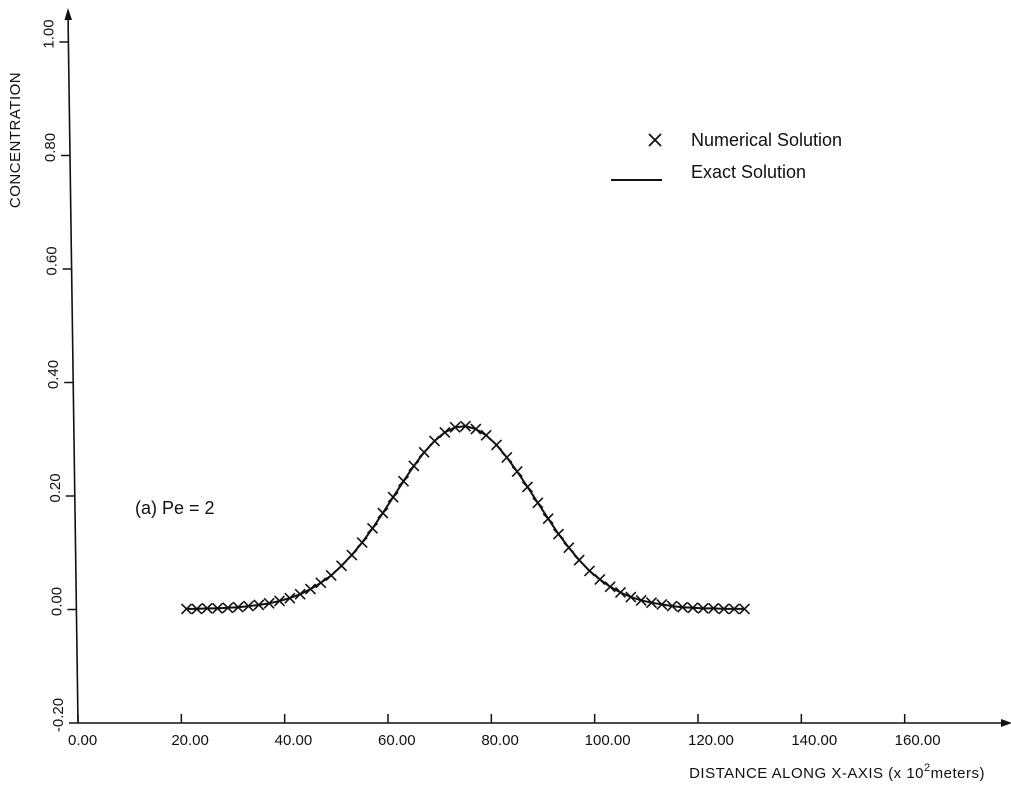 The image size is (1011, 791). What do you see at coordinates (190, 740) in the screenshot?
I see `x-tick-label: 20.00` at bounding box center [190, 740].